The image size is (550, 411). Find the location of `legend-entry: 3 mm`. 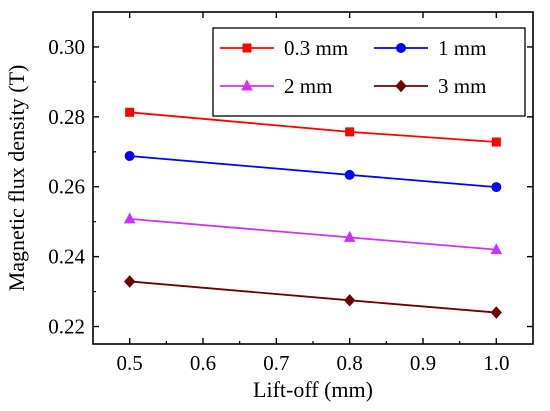

legend-entry: 3 mm is located at coordinates (430, 86).